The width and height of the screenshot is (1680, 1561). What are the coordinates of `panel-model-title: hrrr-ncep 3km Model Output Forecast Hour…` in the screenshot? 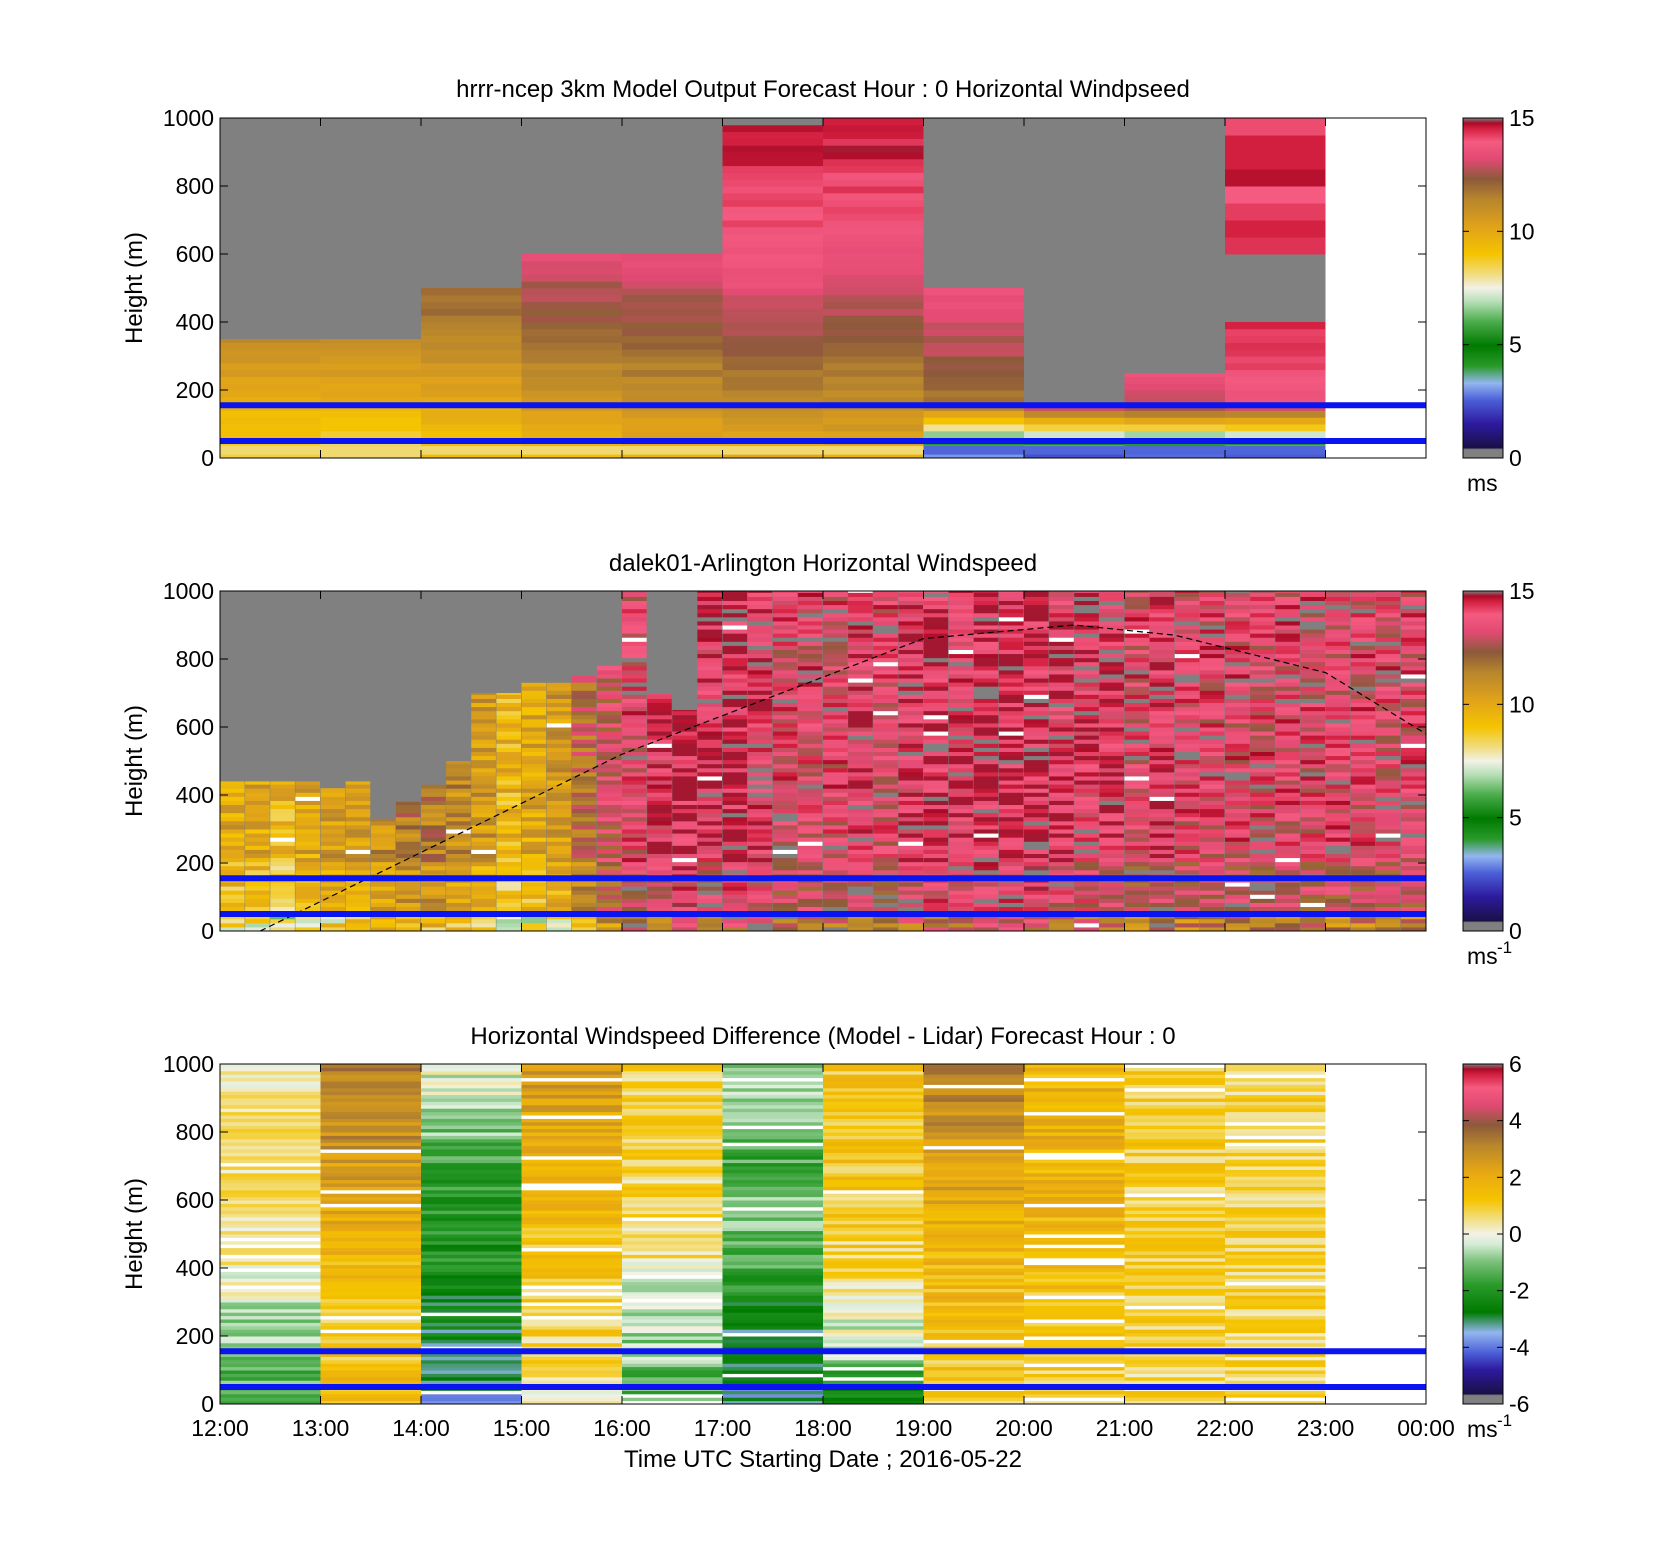 It's located at (823, 89).